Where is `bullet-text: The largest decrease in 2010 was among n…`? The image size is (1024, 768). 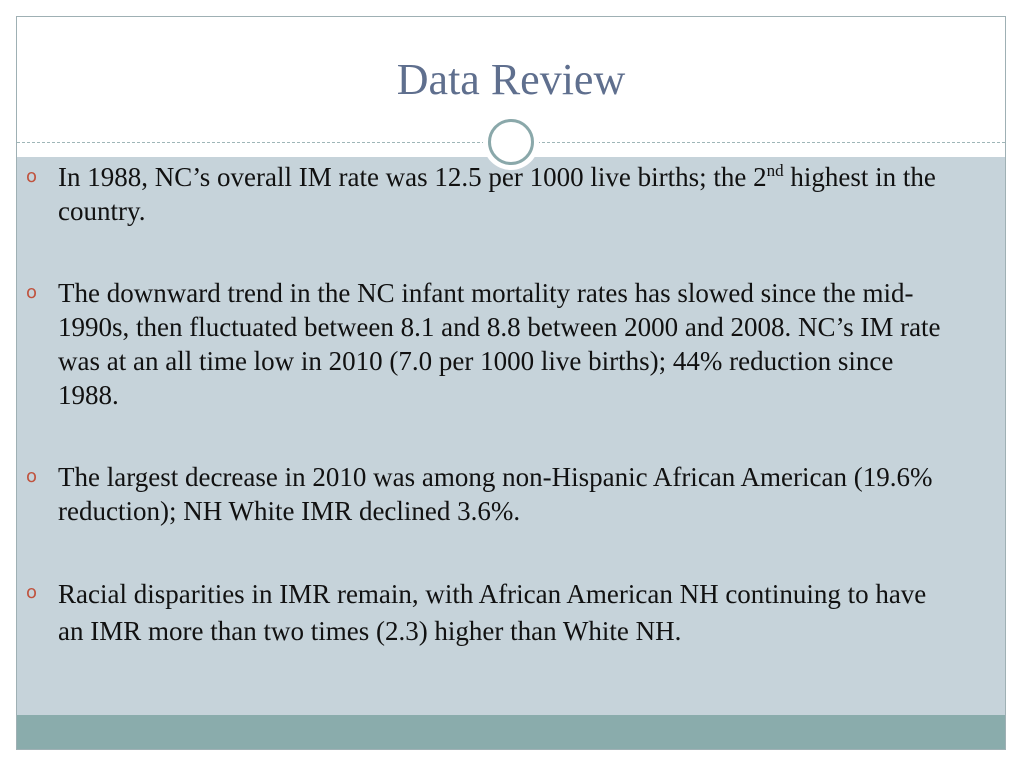 bullet-text: The largest decrease in 2010 was among n… is located at coordinates (495, 494).